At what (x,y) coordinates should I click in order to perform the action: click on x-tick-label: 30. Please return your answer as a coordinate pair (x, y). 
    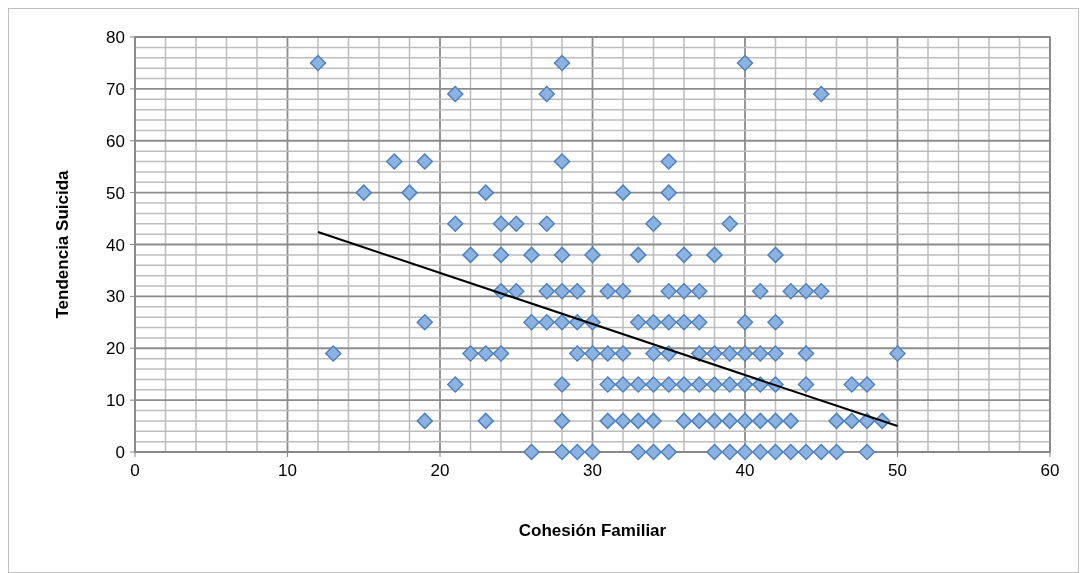
    Looking at the image, I should click on (592, 470).